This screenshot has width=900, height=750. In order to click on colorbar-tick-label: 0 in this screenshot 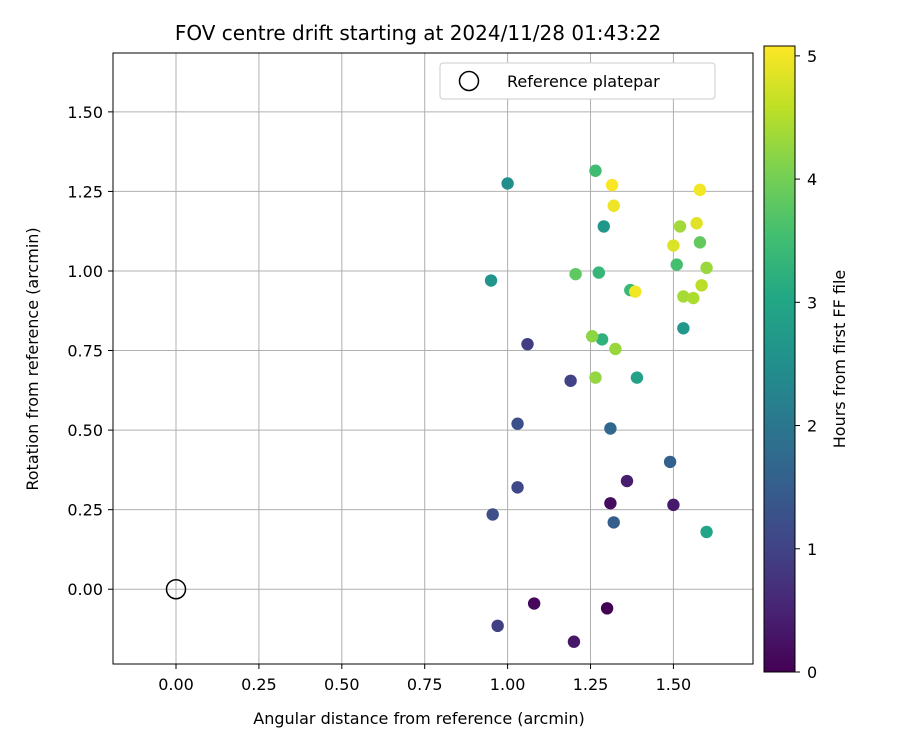, I will do `click(812, 672)`.